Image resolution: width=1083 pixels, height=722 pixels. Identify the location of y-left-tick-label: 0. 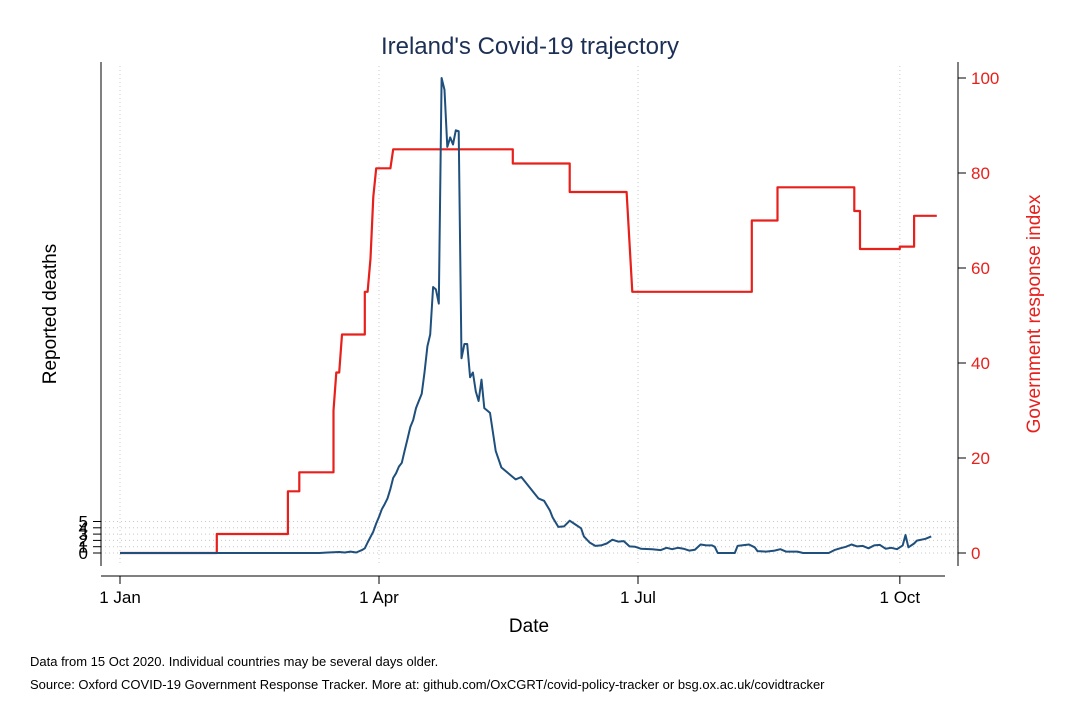
(83, 553).